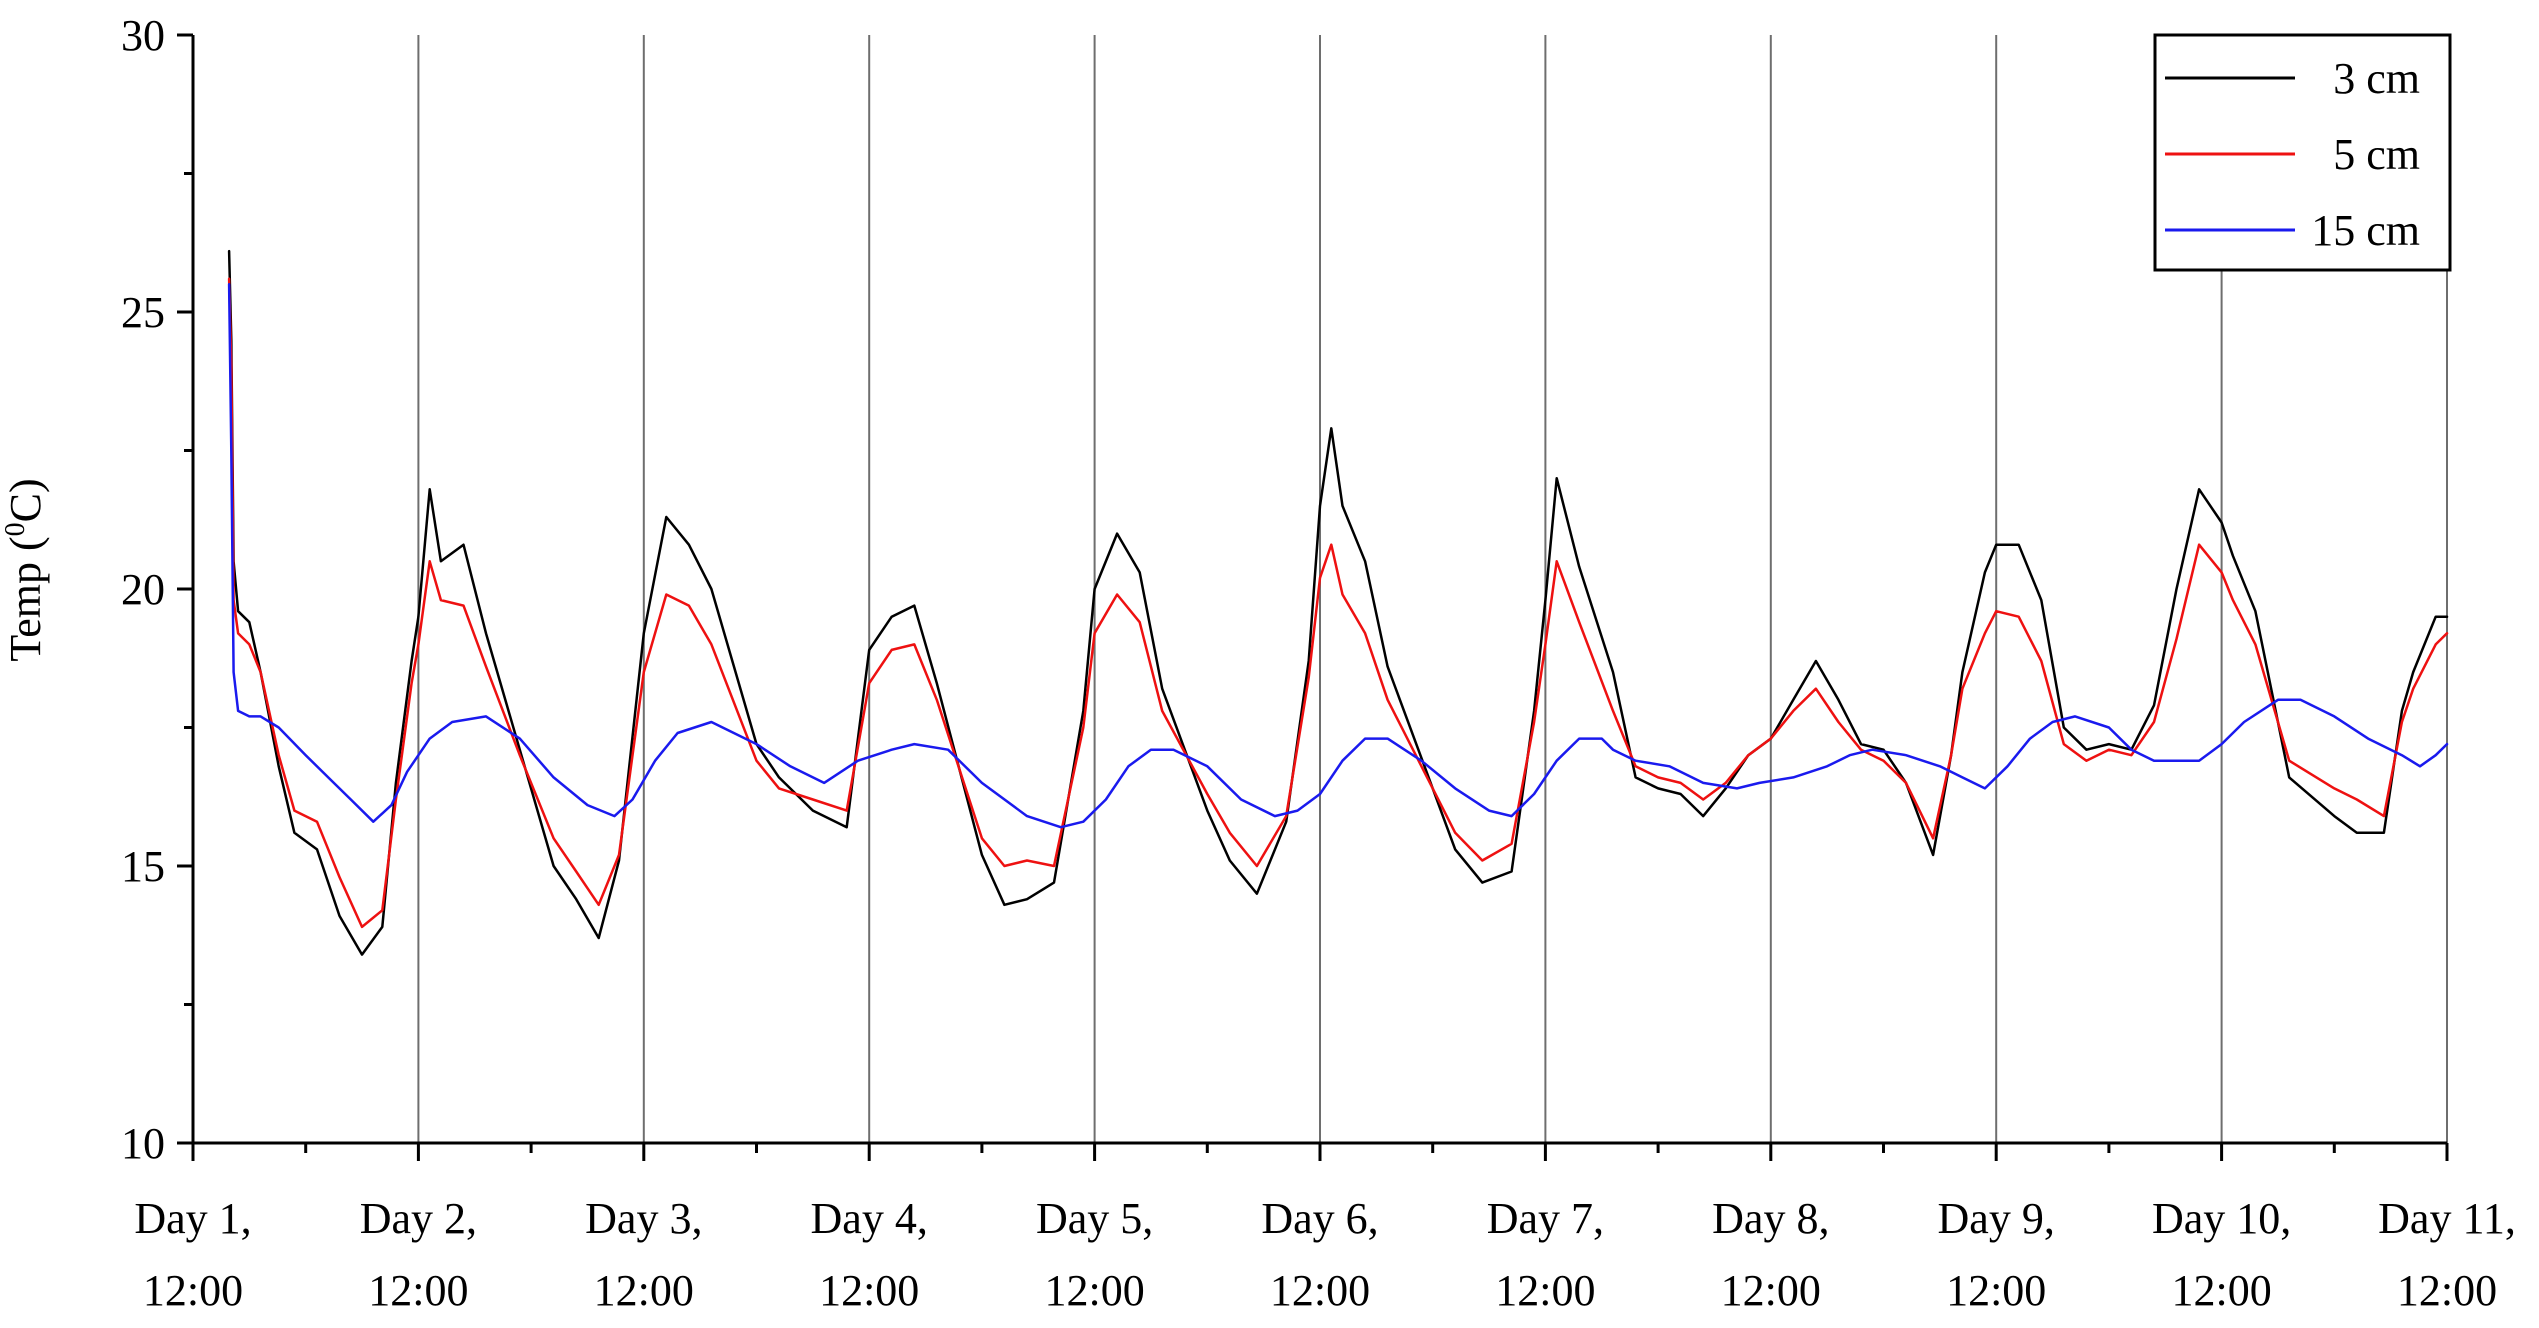 The height and width of the screenshot is (1328, 2539). Describe the element at coordinates (2365, 230) in the screenshot. I see `legend-label: 15 cm` at that location.